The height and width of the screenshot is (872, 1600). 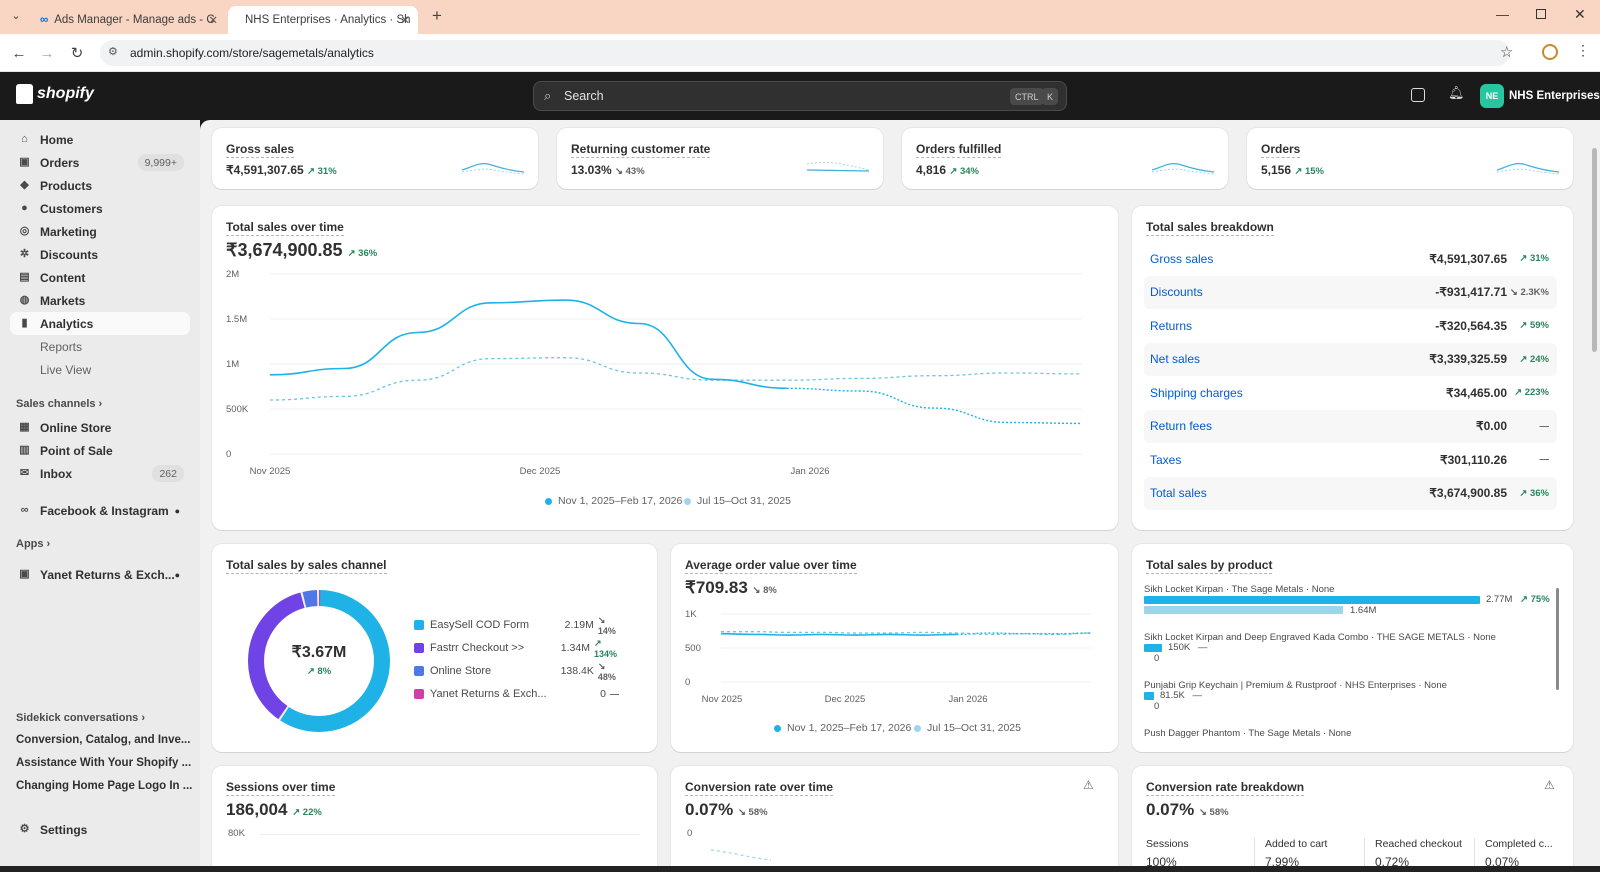 What do you see at coordinates (437, 15) in the screenshot?
I see `new-tab-button: +` at bounding box center [437, 15].